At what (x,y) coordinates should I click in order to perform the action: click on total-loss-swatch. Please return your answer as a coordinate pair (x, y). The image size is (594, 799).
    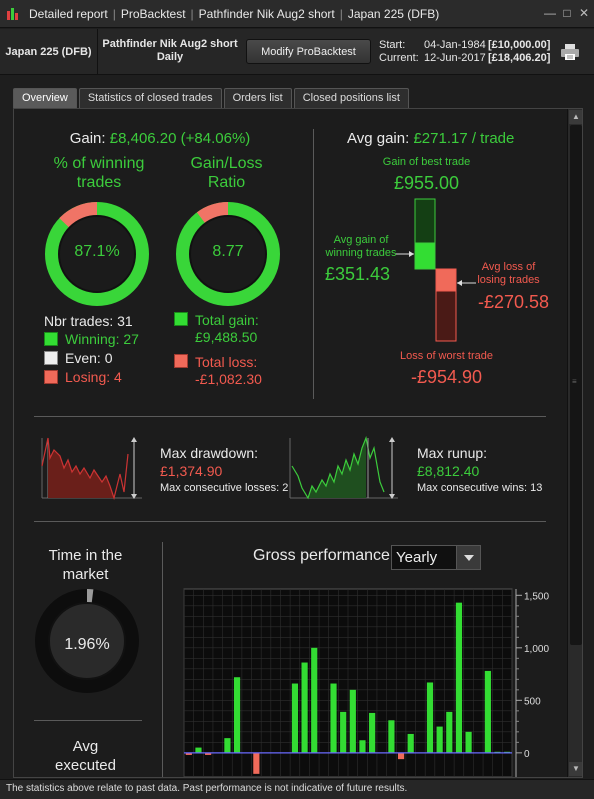
    Looking at the image, I should click on (181, 361).